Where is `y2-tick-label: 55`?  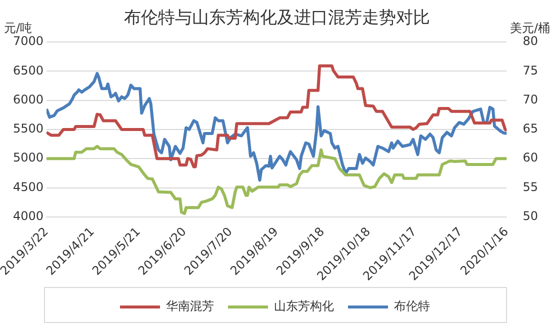
y2-tick-label: 55 is located at coordinates (530, 187).